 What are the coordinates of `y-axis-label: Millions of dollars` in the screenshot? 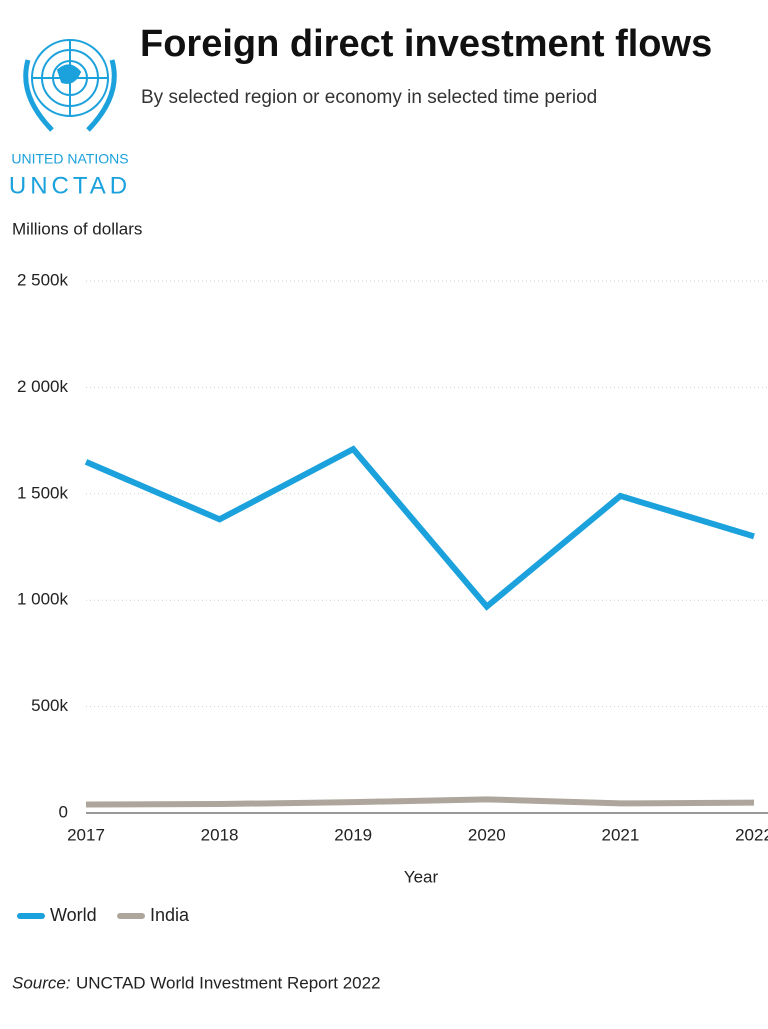 It's located at (77, 228).